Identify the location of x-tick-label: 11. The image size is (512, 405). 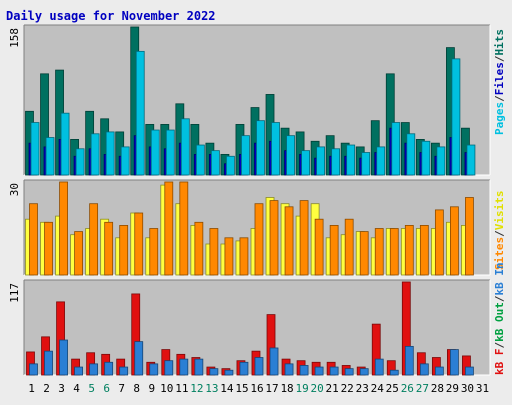
(181, 388).